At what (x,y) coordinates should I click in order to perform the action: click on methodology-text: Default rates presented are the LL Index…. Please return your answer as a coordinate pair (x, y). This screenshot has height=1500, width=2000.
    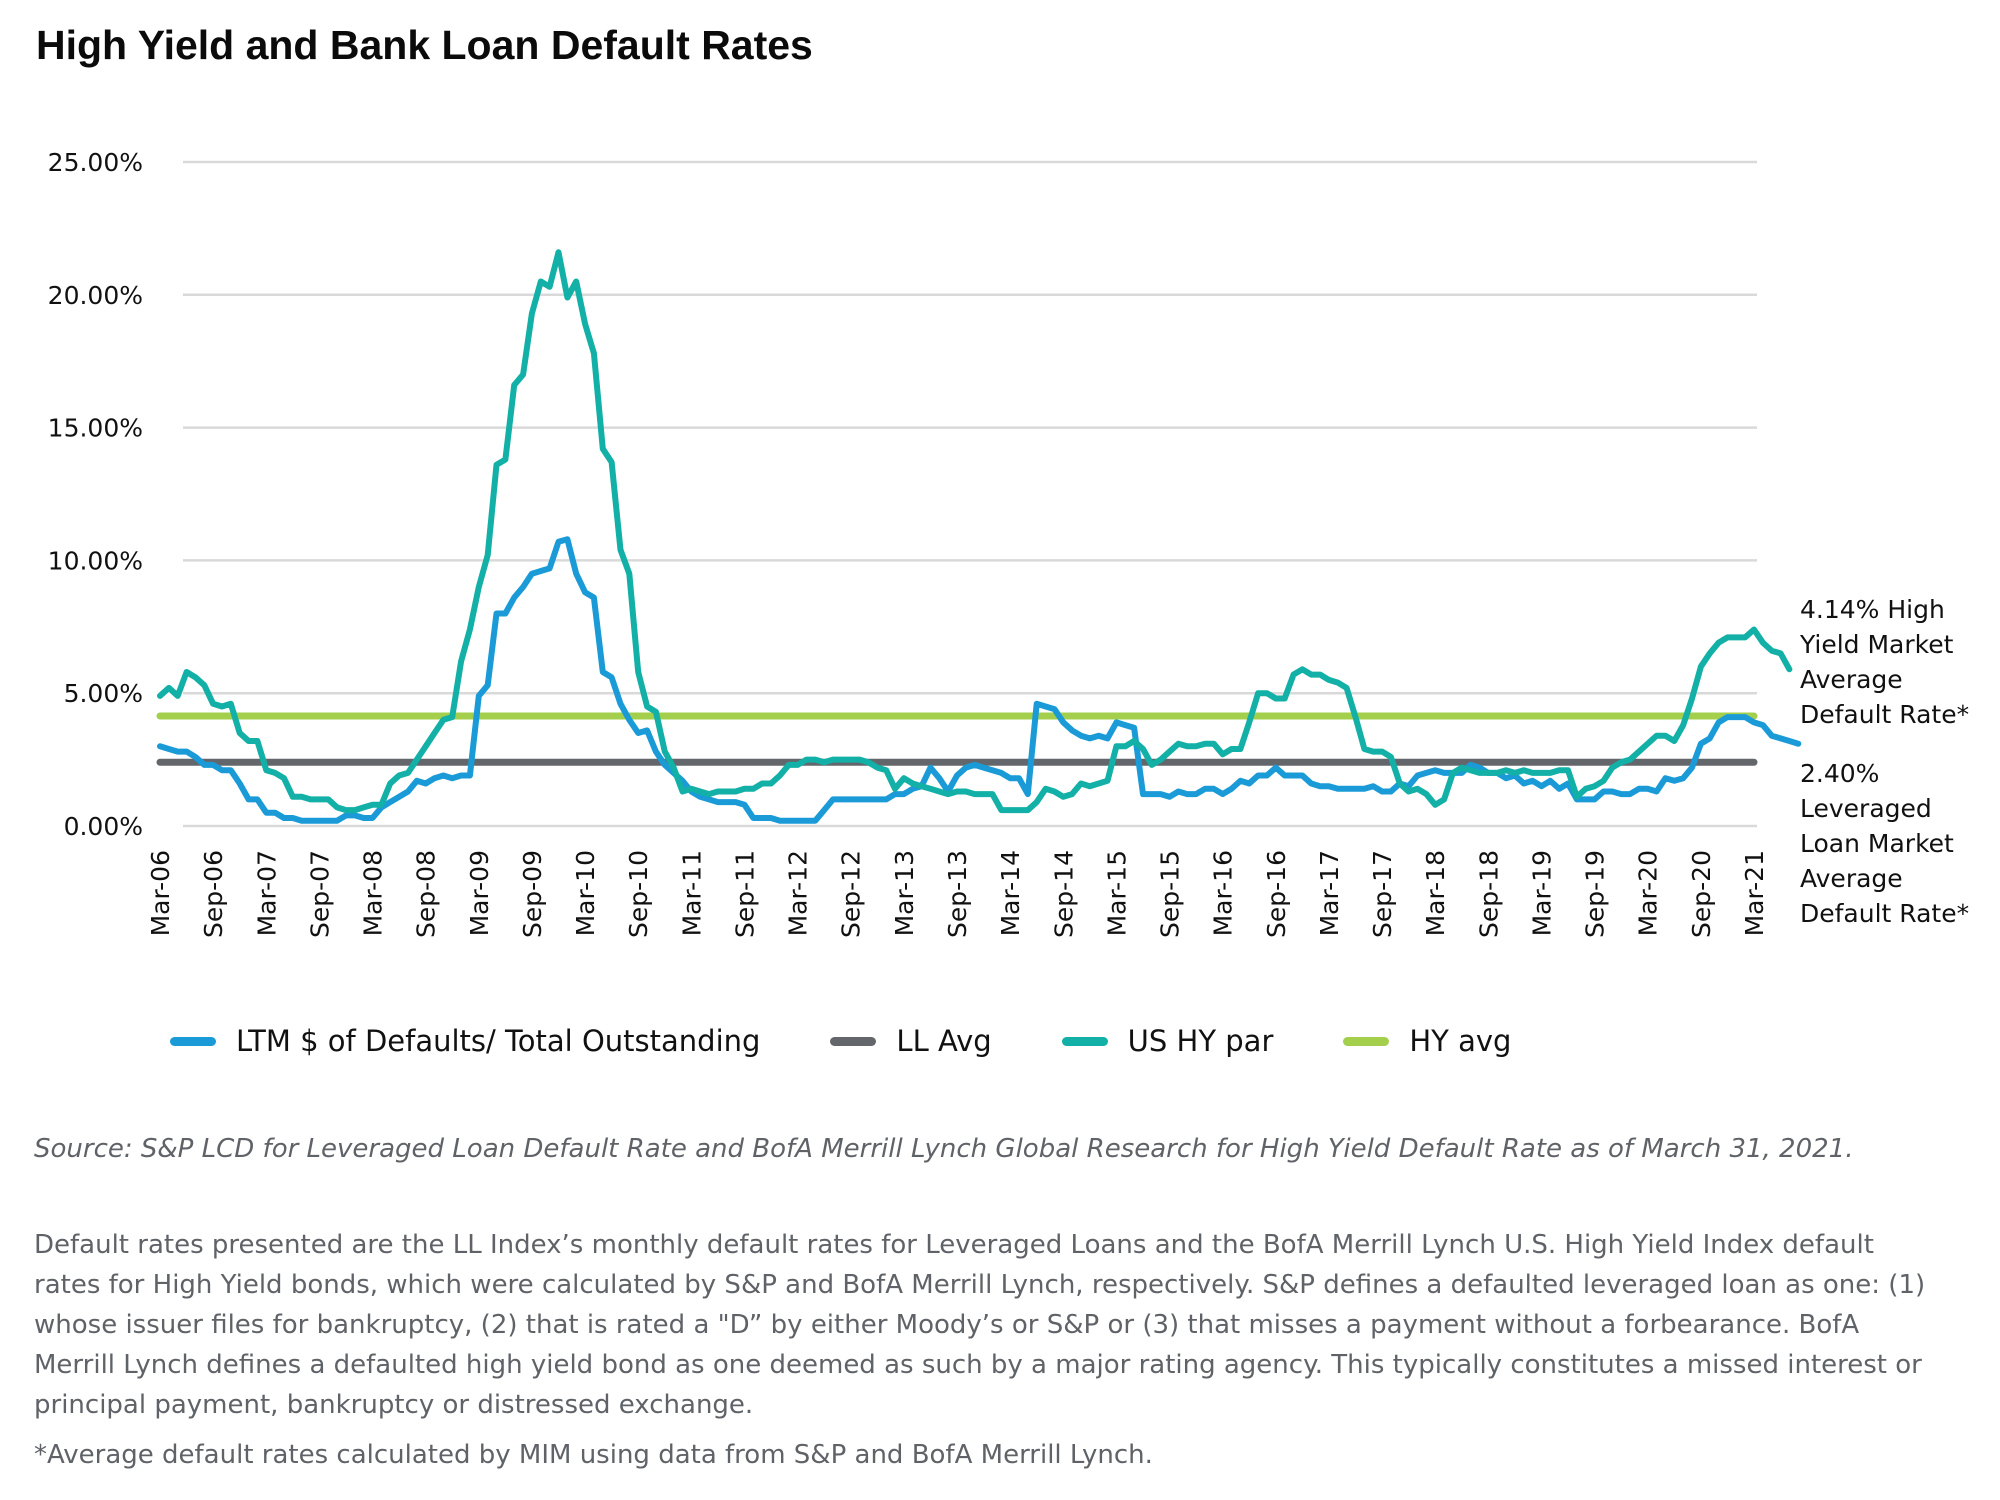
    Looking at the image, I should click on (980, 1325).